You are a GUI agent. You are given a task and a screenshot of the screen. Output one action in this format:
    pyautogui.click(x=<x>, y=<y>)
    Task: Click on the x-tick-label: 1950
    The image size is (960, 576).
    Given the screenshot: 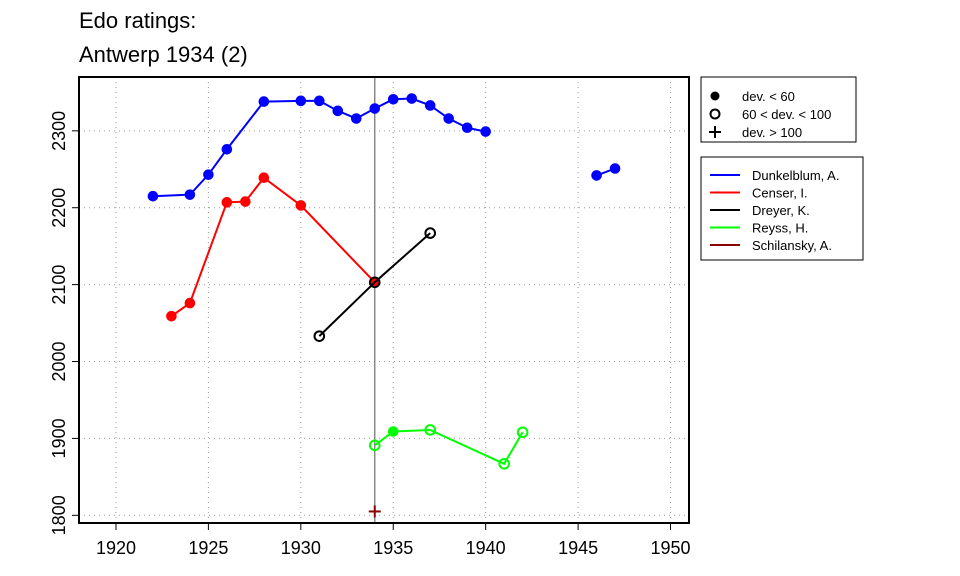 What is the action you would take?
    pyautogui.click(x=670, y=548)
    